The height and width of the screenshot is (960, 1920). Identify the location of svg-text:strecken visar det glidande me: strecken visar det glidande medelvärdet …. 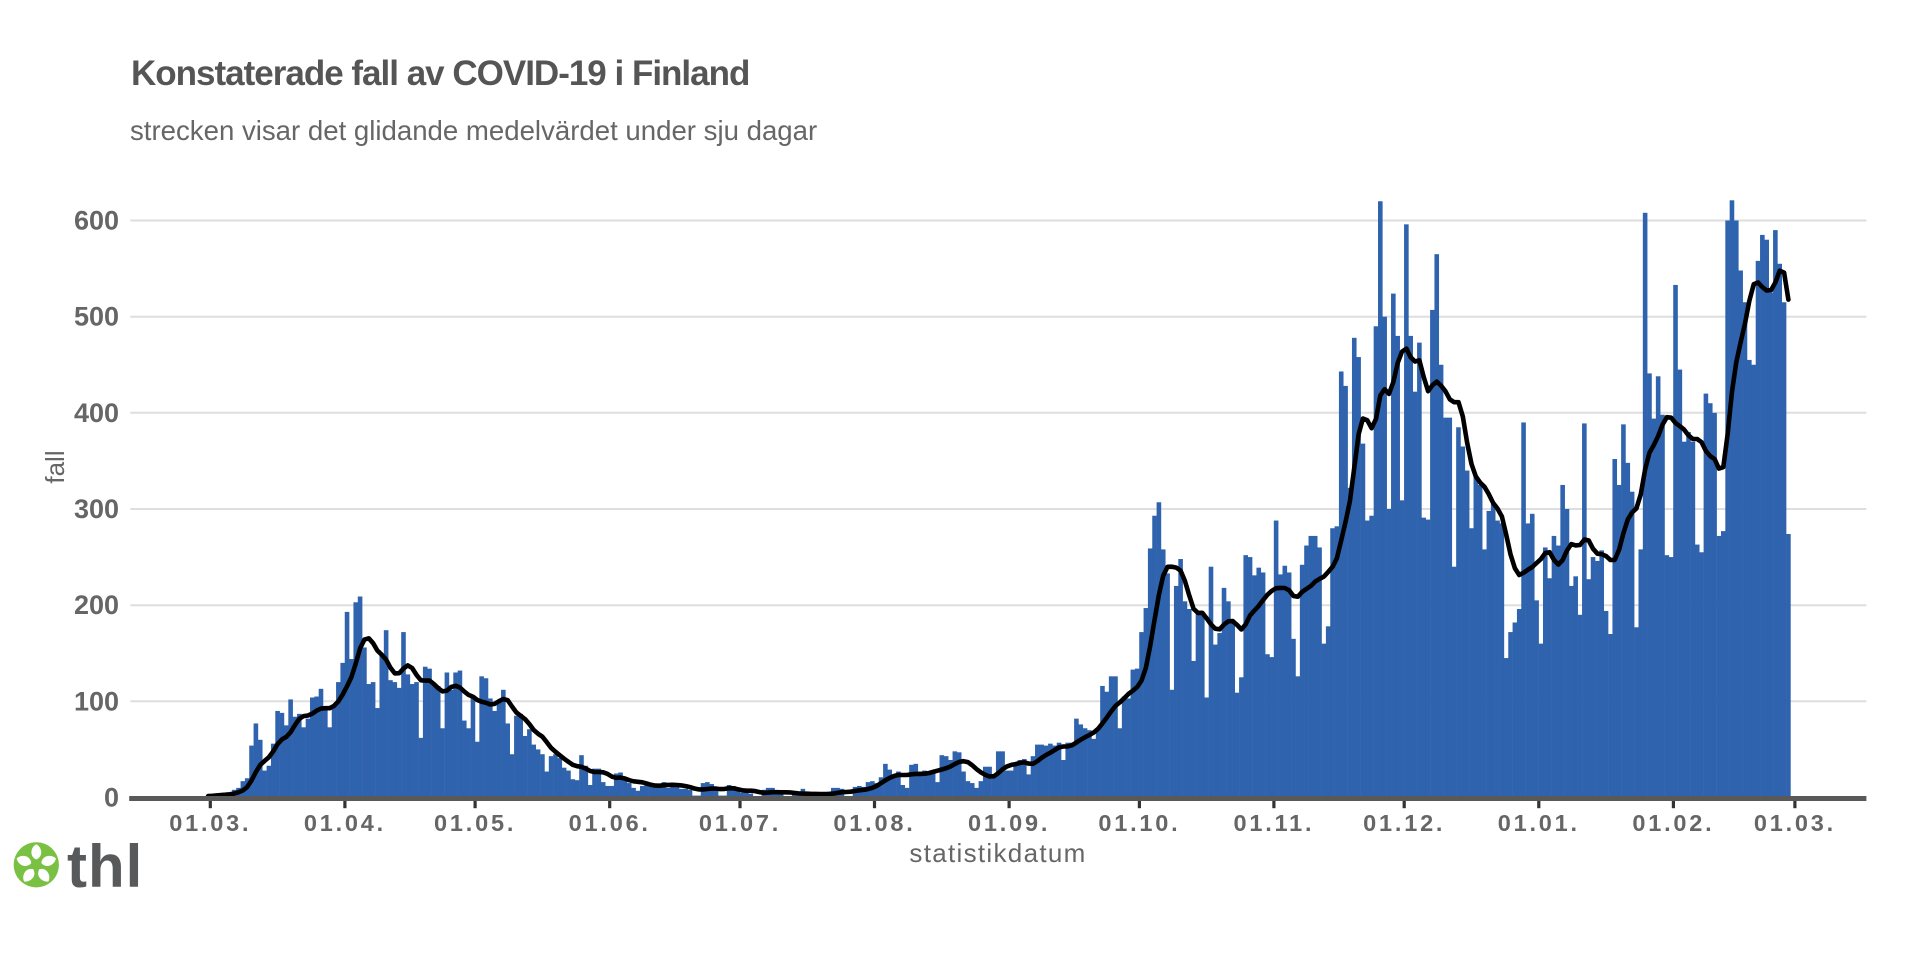
(473, 130).